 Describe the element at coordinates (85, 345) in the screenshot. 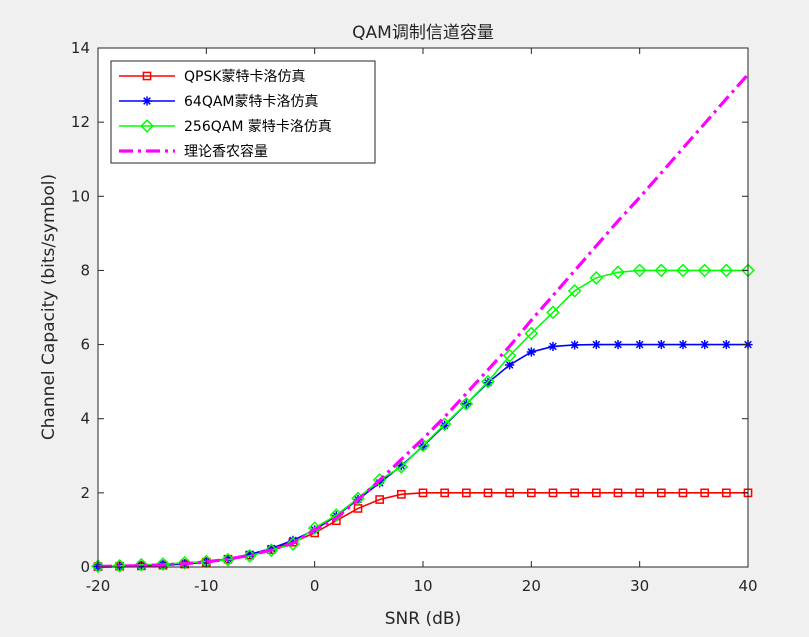

I see `y-tick-label-3: 6` at that location.